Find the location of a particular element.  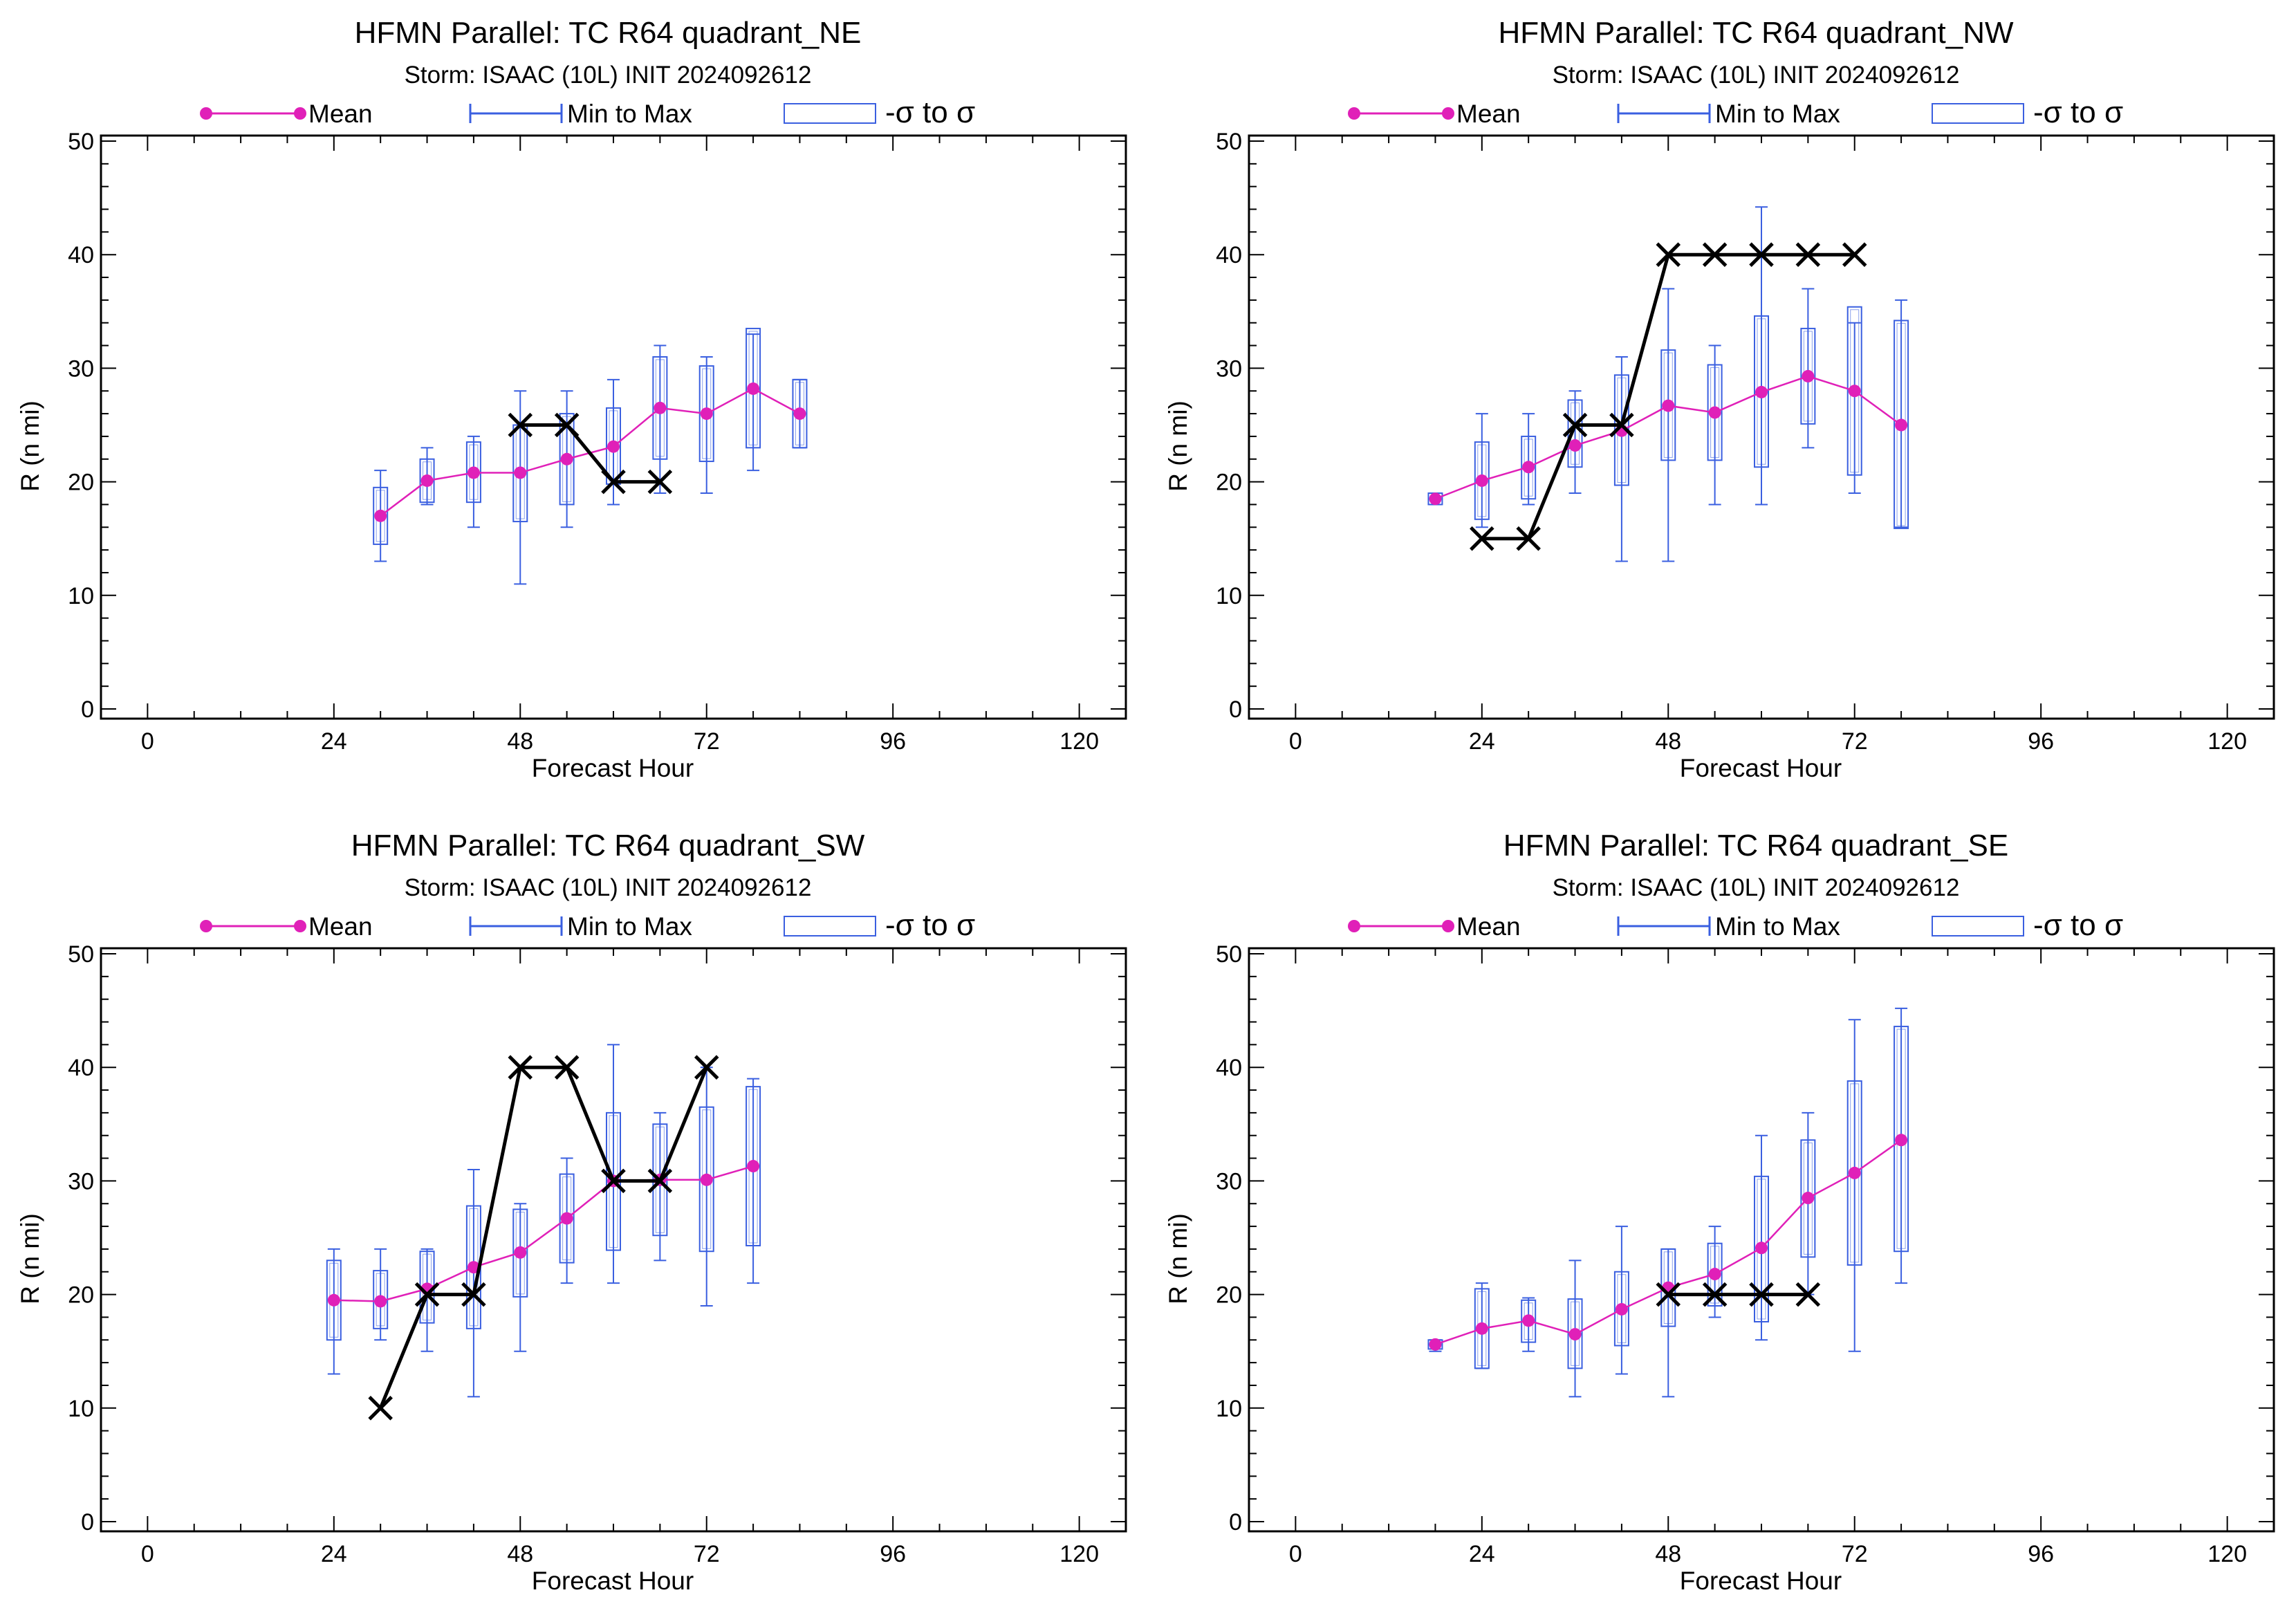

legend-mean-label: Mean is located at coordinates (1489, 926).